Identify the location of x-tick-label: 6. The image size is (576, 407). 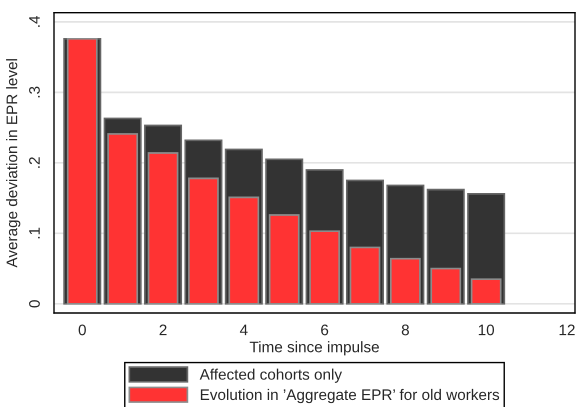
(324, 330).